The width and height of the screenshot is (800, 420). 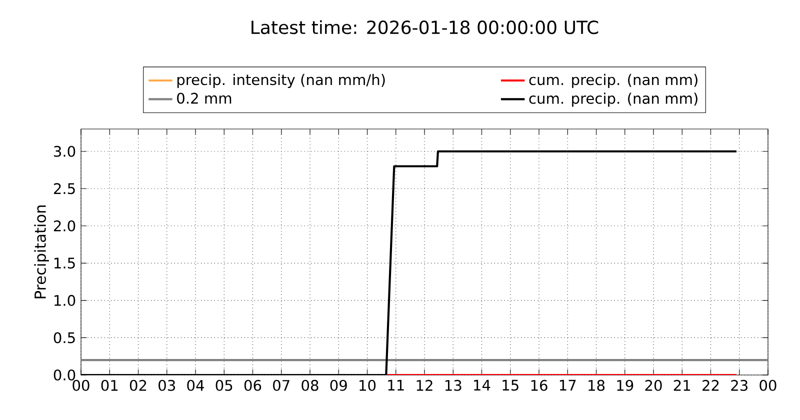 I want to click on x-tick-label: 15, so click(x=510, y=385).